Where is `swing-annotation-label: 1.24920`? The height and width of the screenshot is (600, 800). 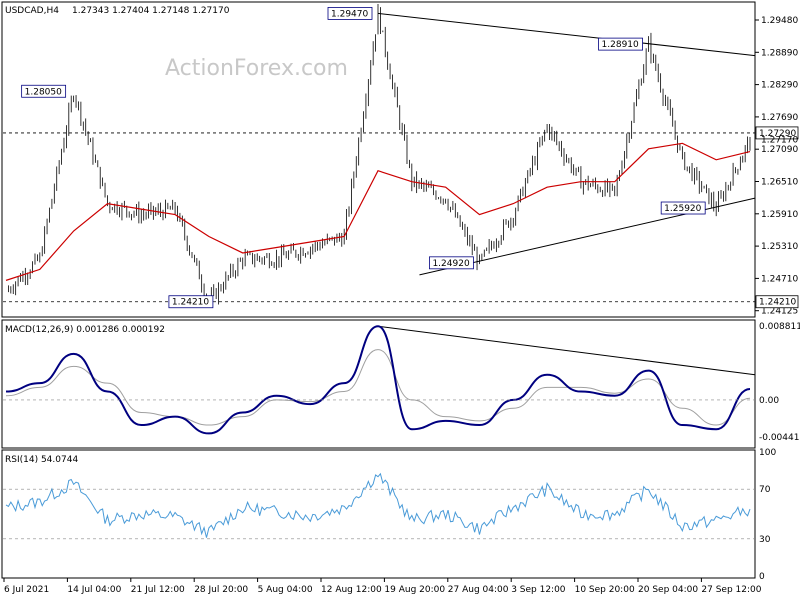 swing-annotation-label: 1.24920 is located at coordinates (450, 264).